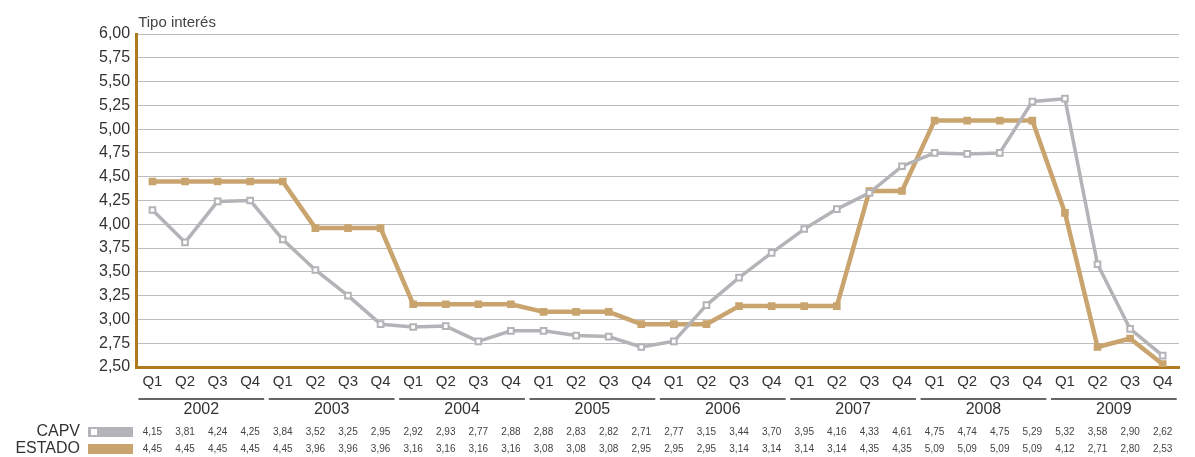 This screenshot has height=457, width=1195. I want to click on data-label: 2,90, so click(1130, 431).